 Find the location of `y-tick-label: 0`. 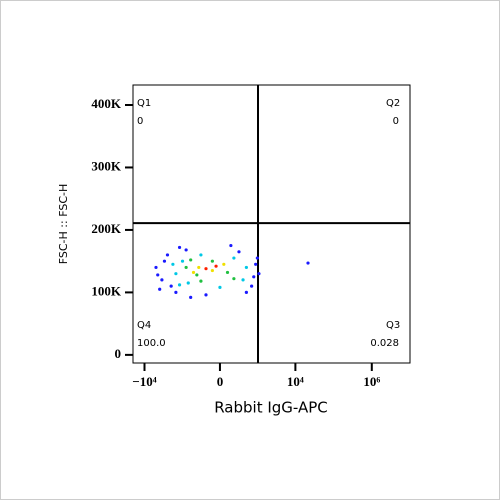

y-tick-label: 0 is located at coordinates (118, 353).